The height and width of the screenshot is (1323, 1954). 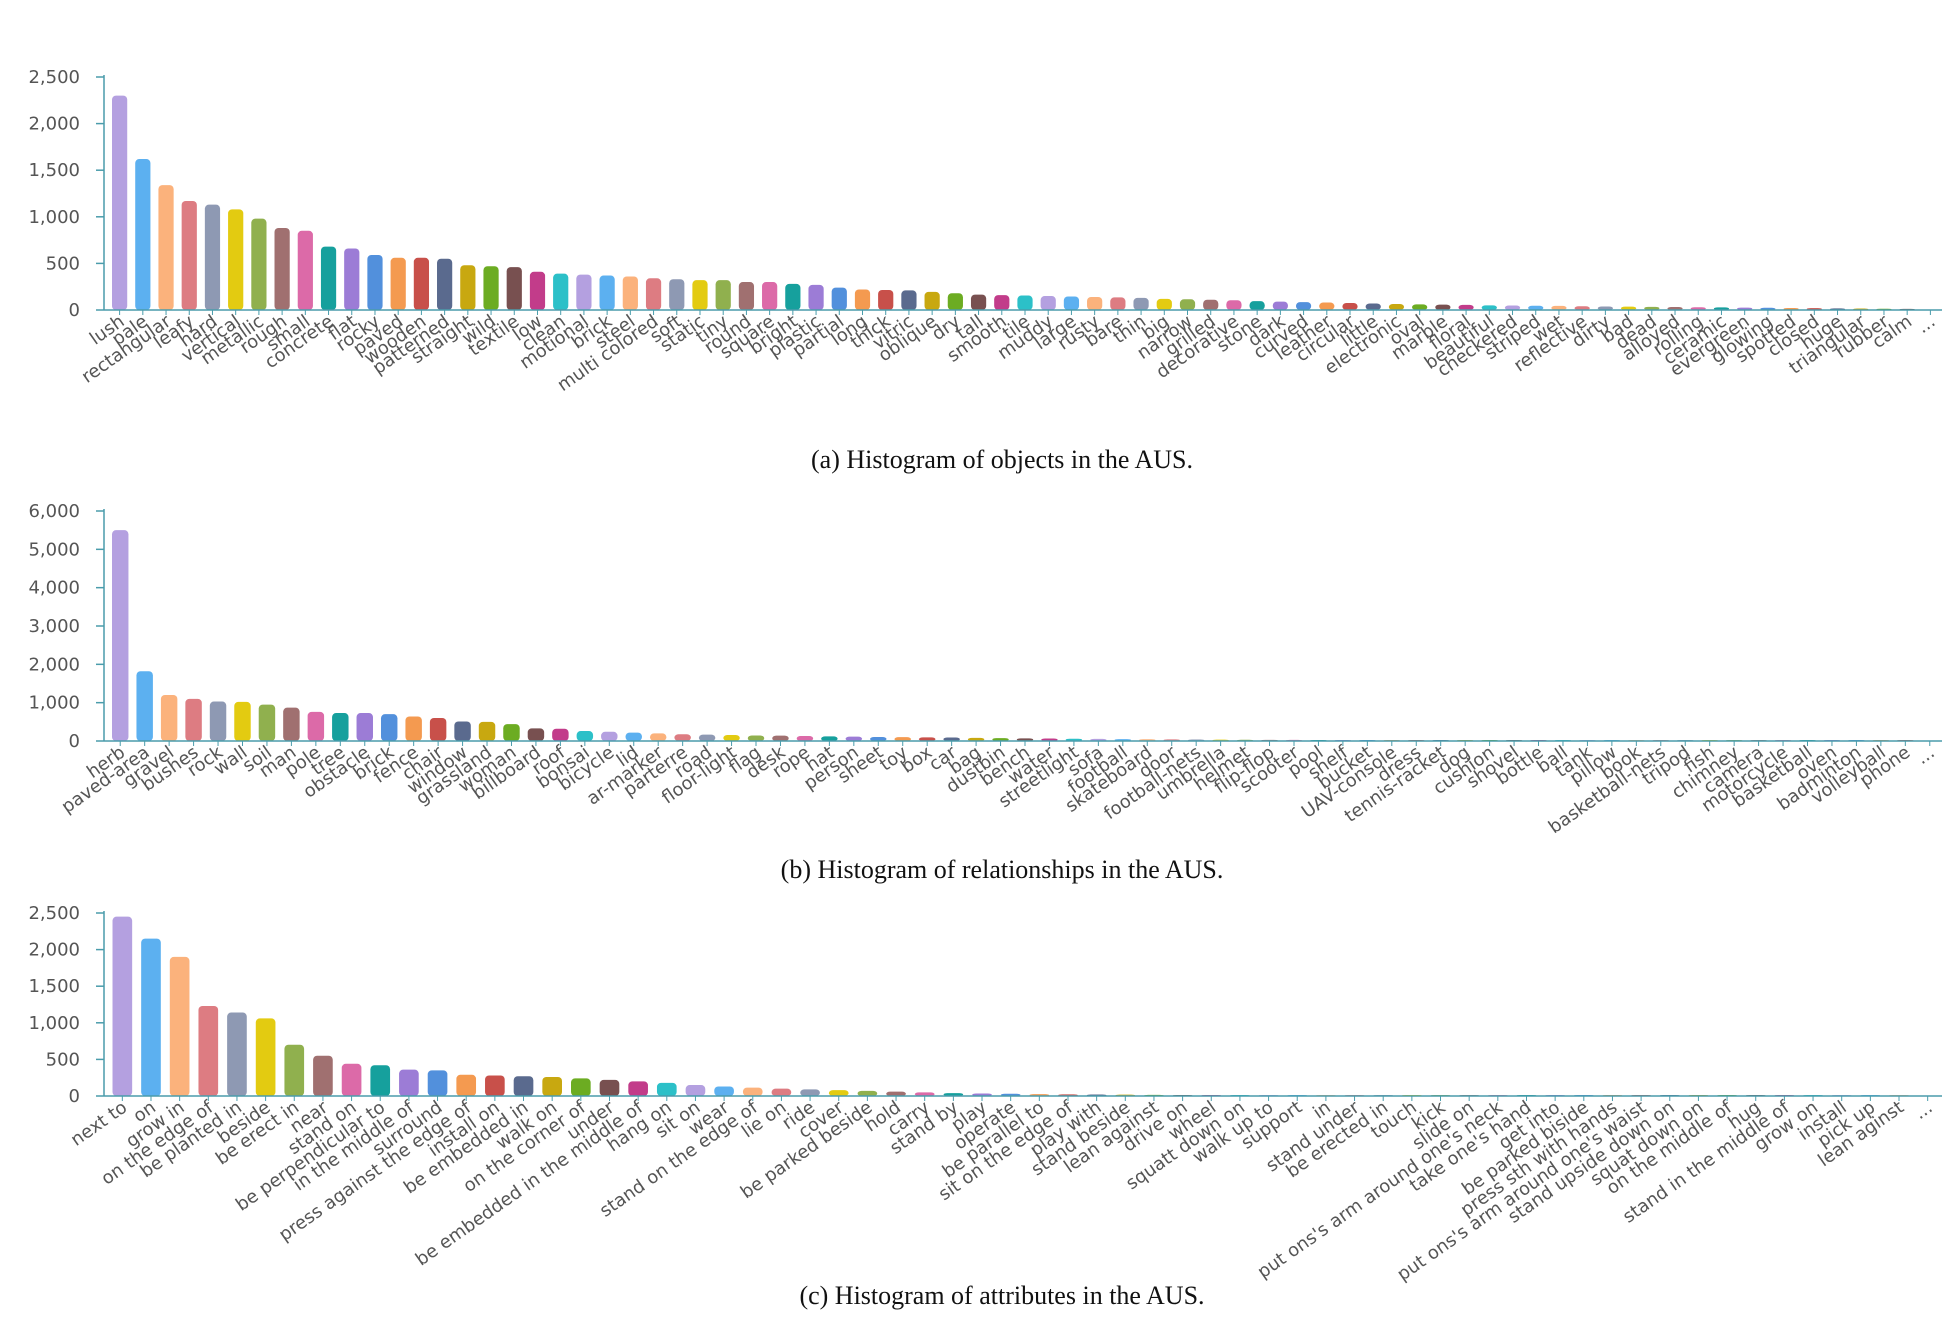 What do you see at coordinates (54, 511) in the screenshot?
I see `chart1-ytick-label: 6,000` at bounding box center [54, 511].